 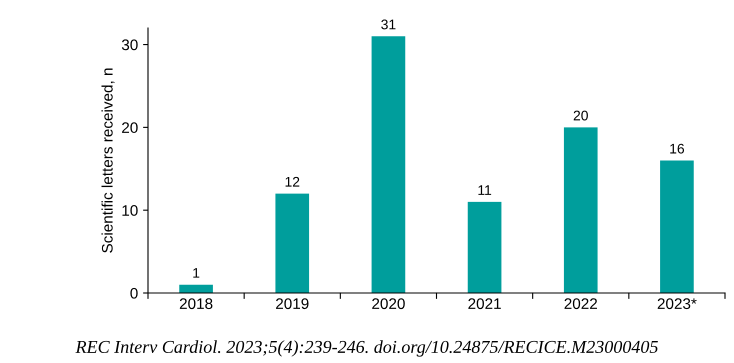 What do you see at coordinates (388, 304) in the screenshot?
I see `x-tick-label: 2020` at bounding box center [388, 304].